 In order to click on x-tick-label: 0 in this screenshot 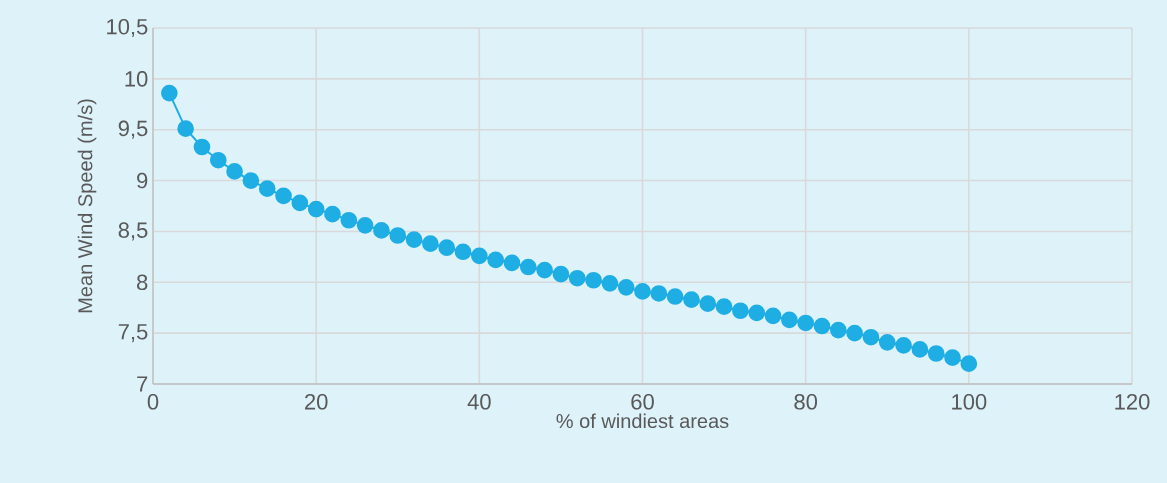, I will do `click(153, 402)`.